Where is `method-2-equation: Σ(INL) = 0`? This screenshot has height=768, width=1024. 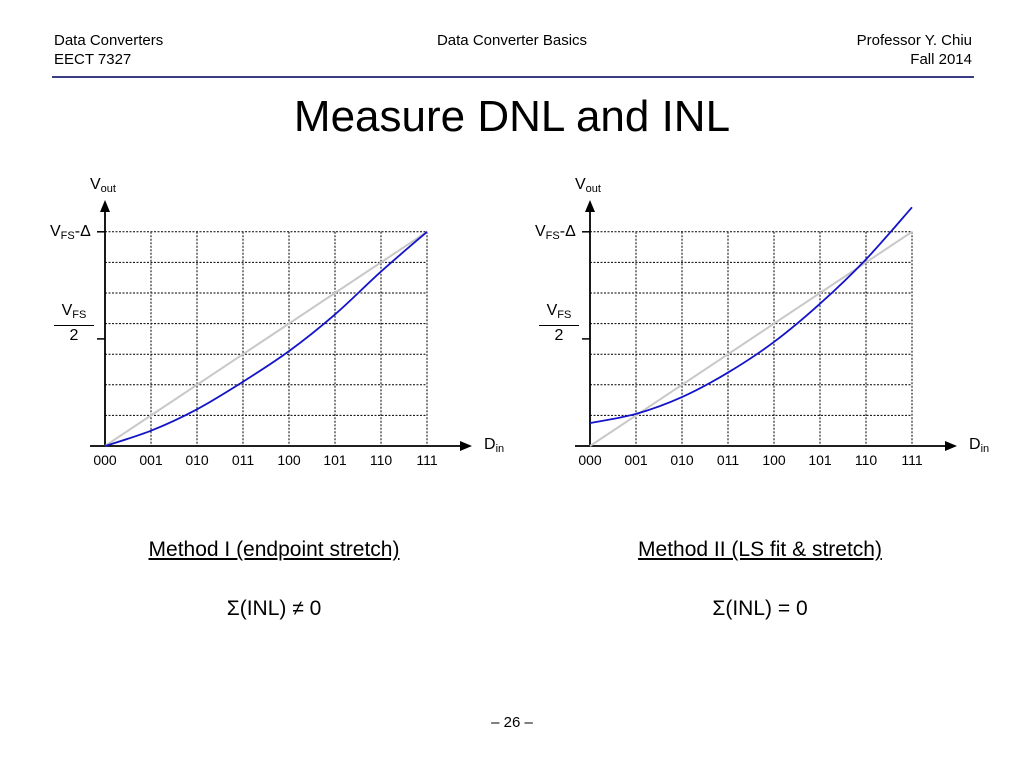
method-2-equation: Σ(INL) = 0 is located at coordinates (760, 608).